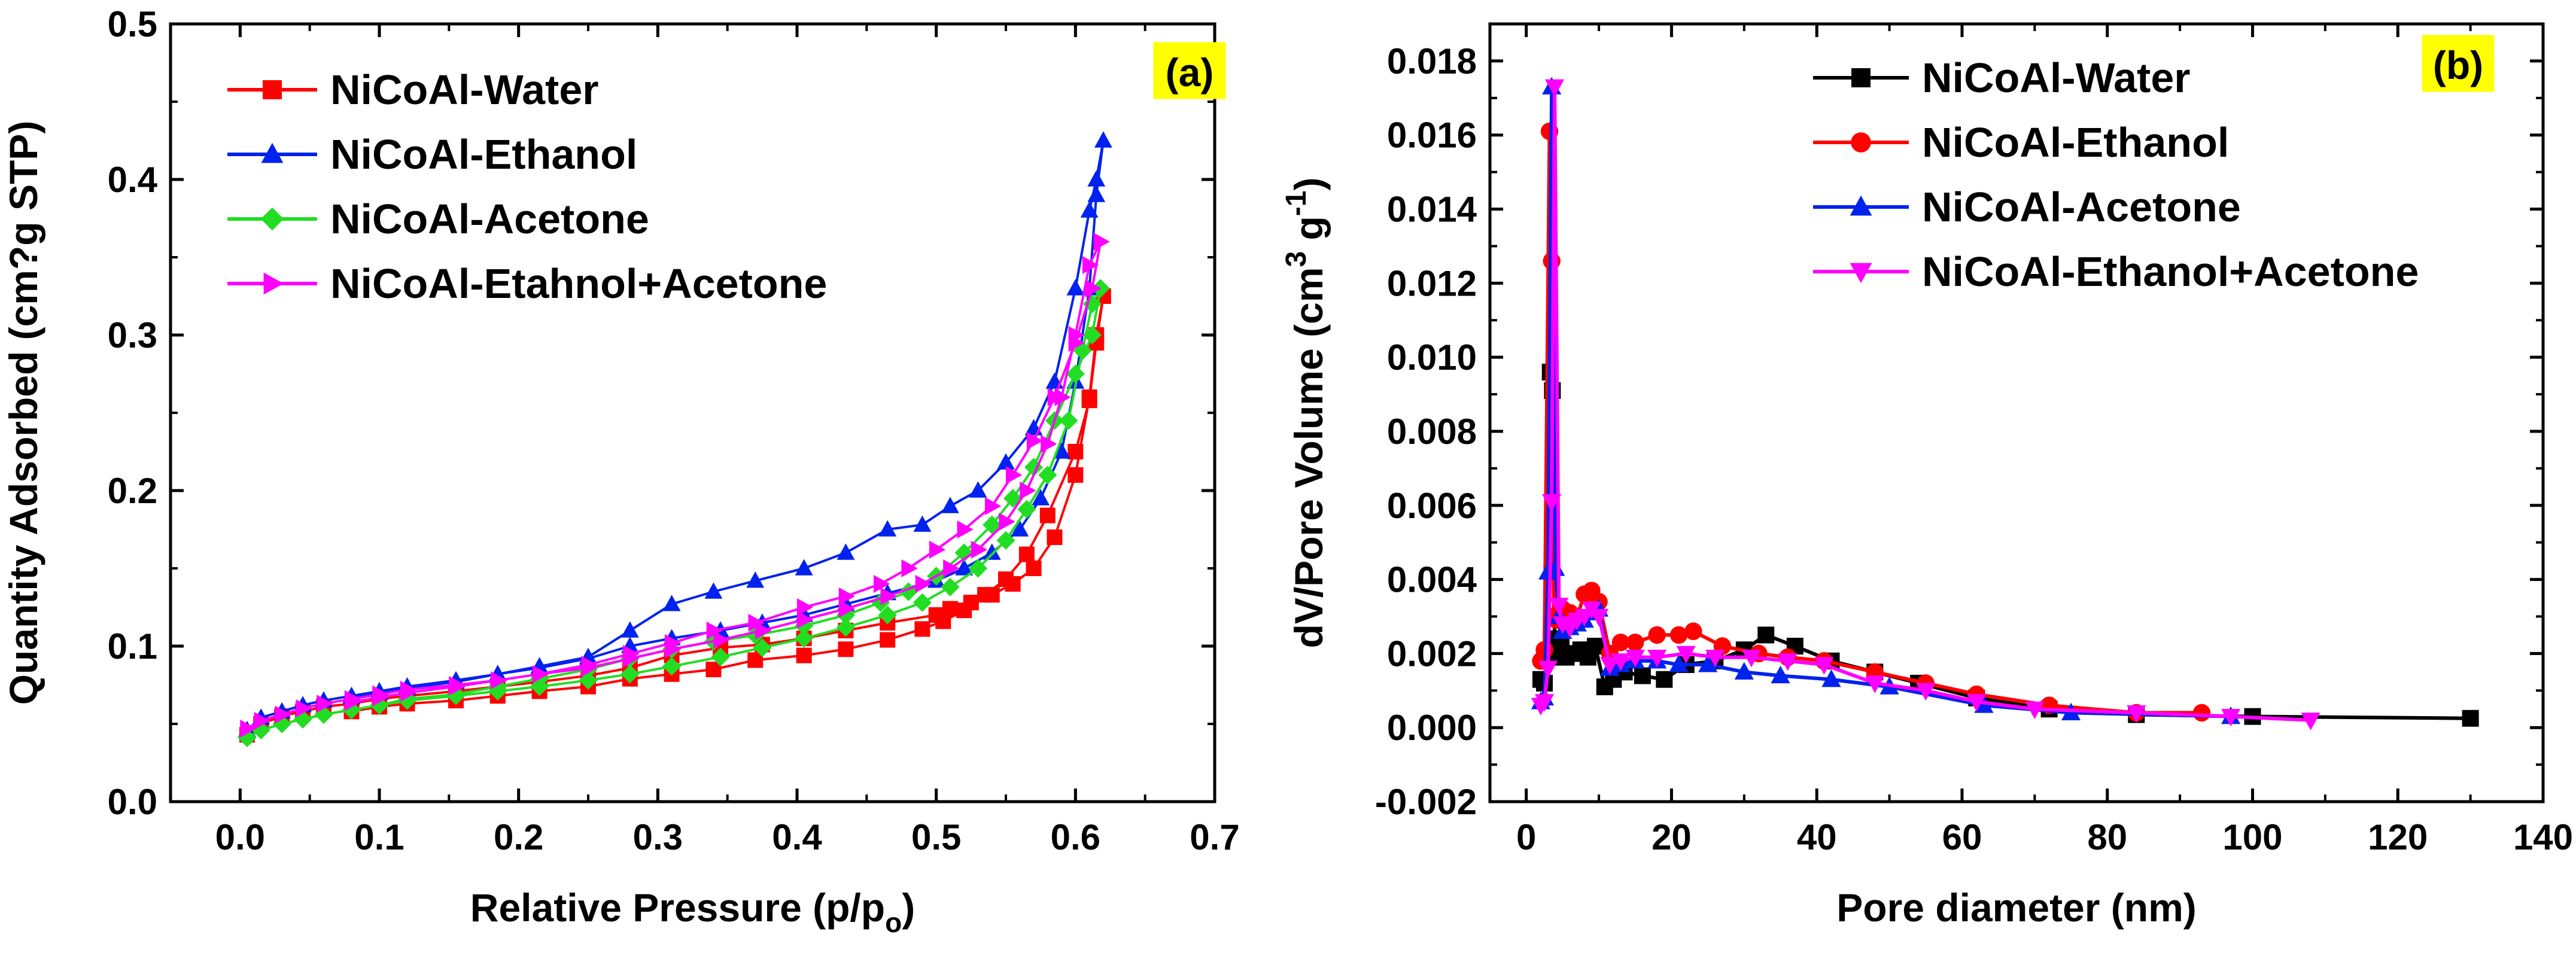 The height and width of the screenshot is (959, 2576). I want to click on x-axis-label: Relative Pressure (p/po), so click(692, 911).